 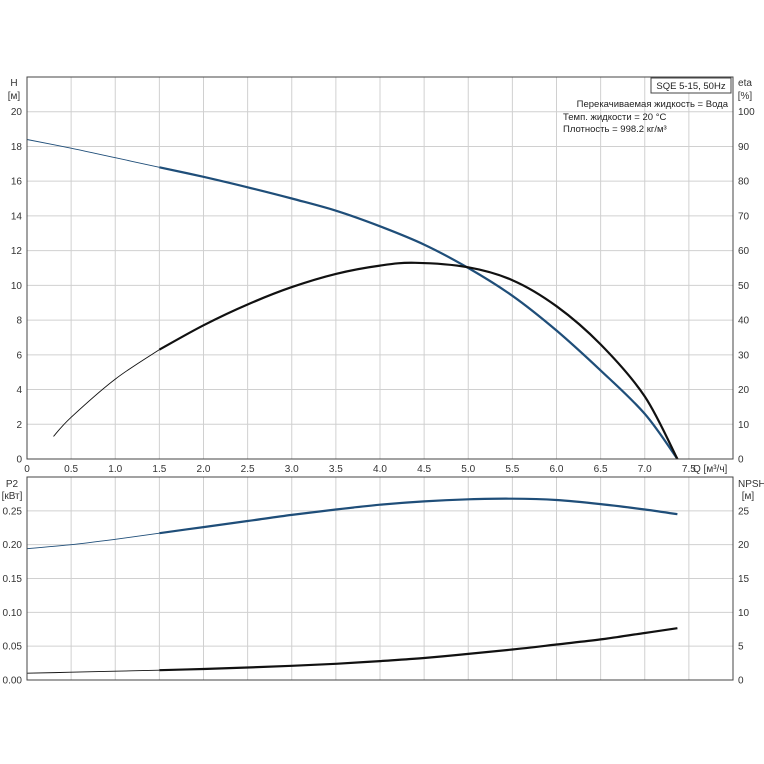 I want to click on y2-right-label-line2: [м], so click(x=748, y=496).